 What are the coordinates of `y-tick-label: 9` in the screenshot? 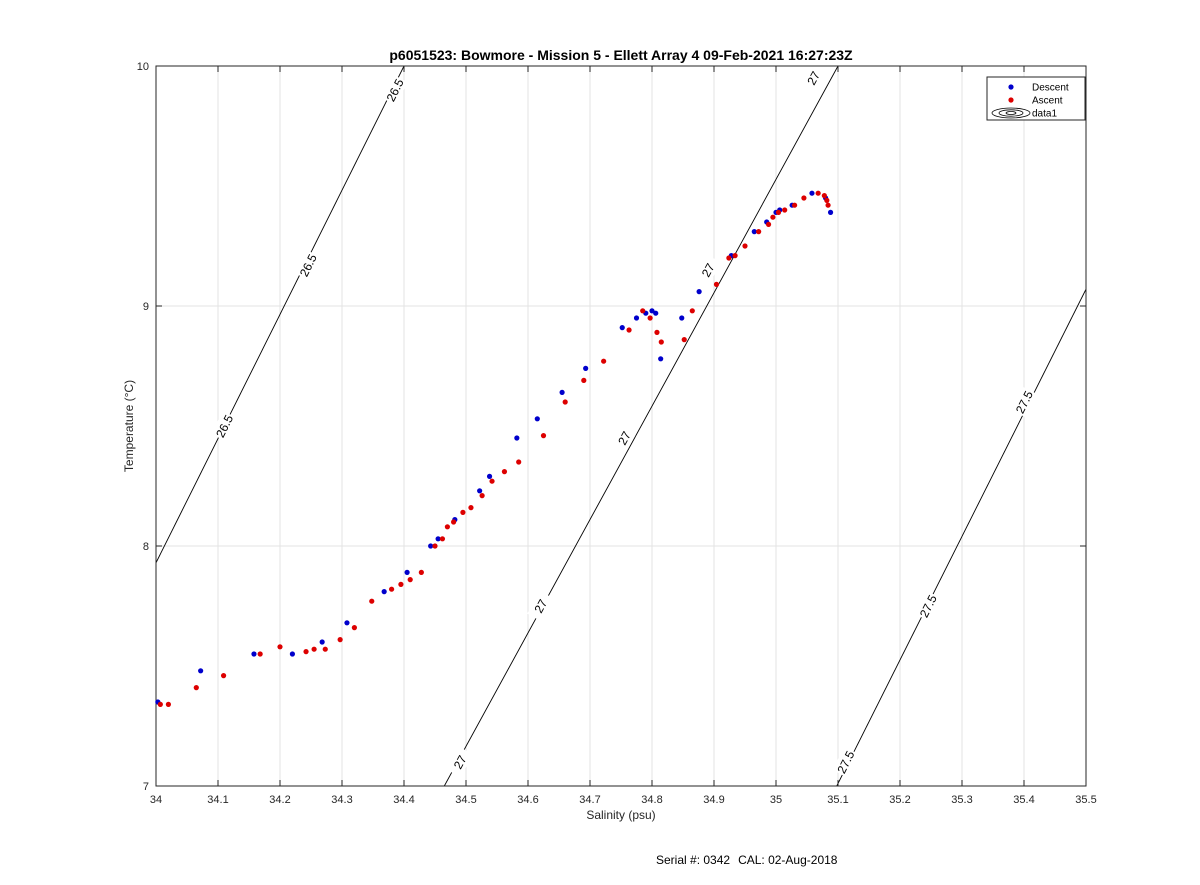 It's located at (146, 307).